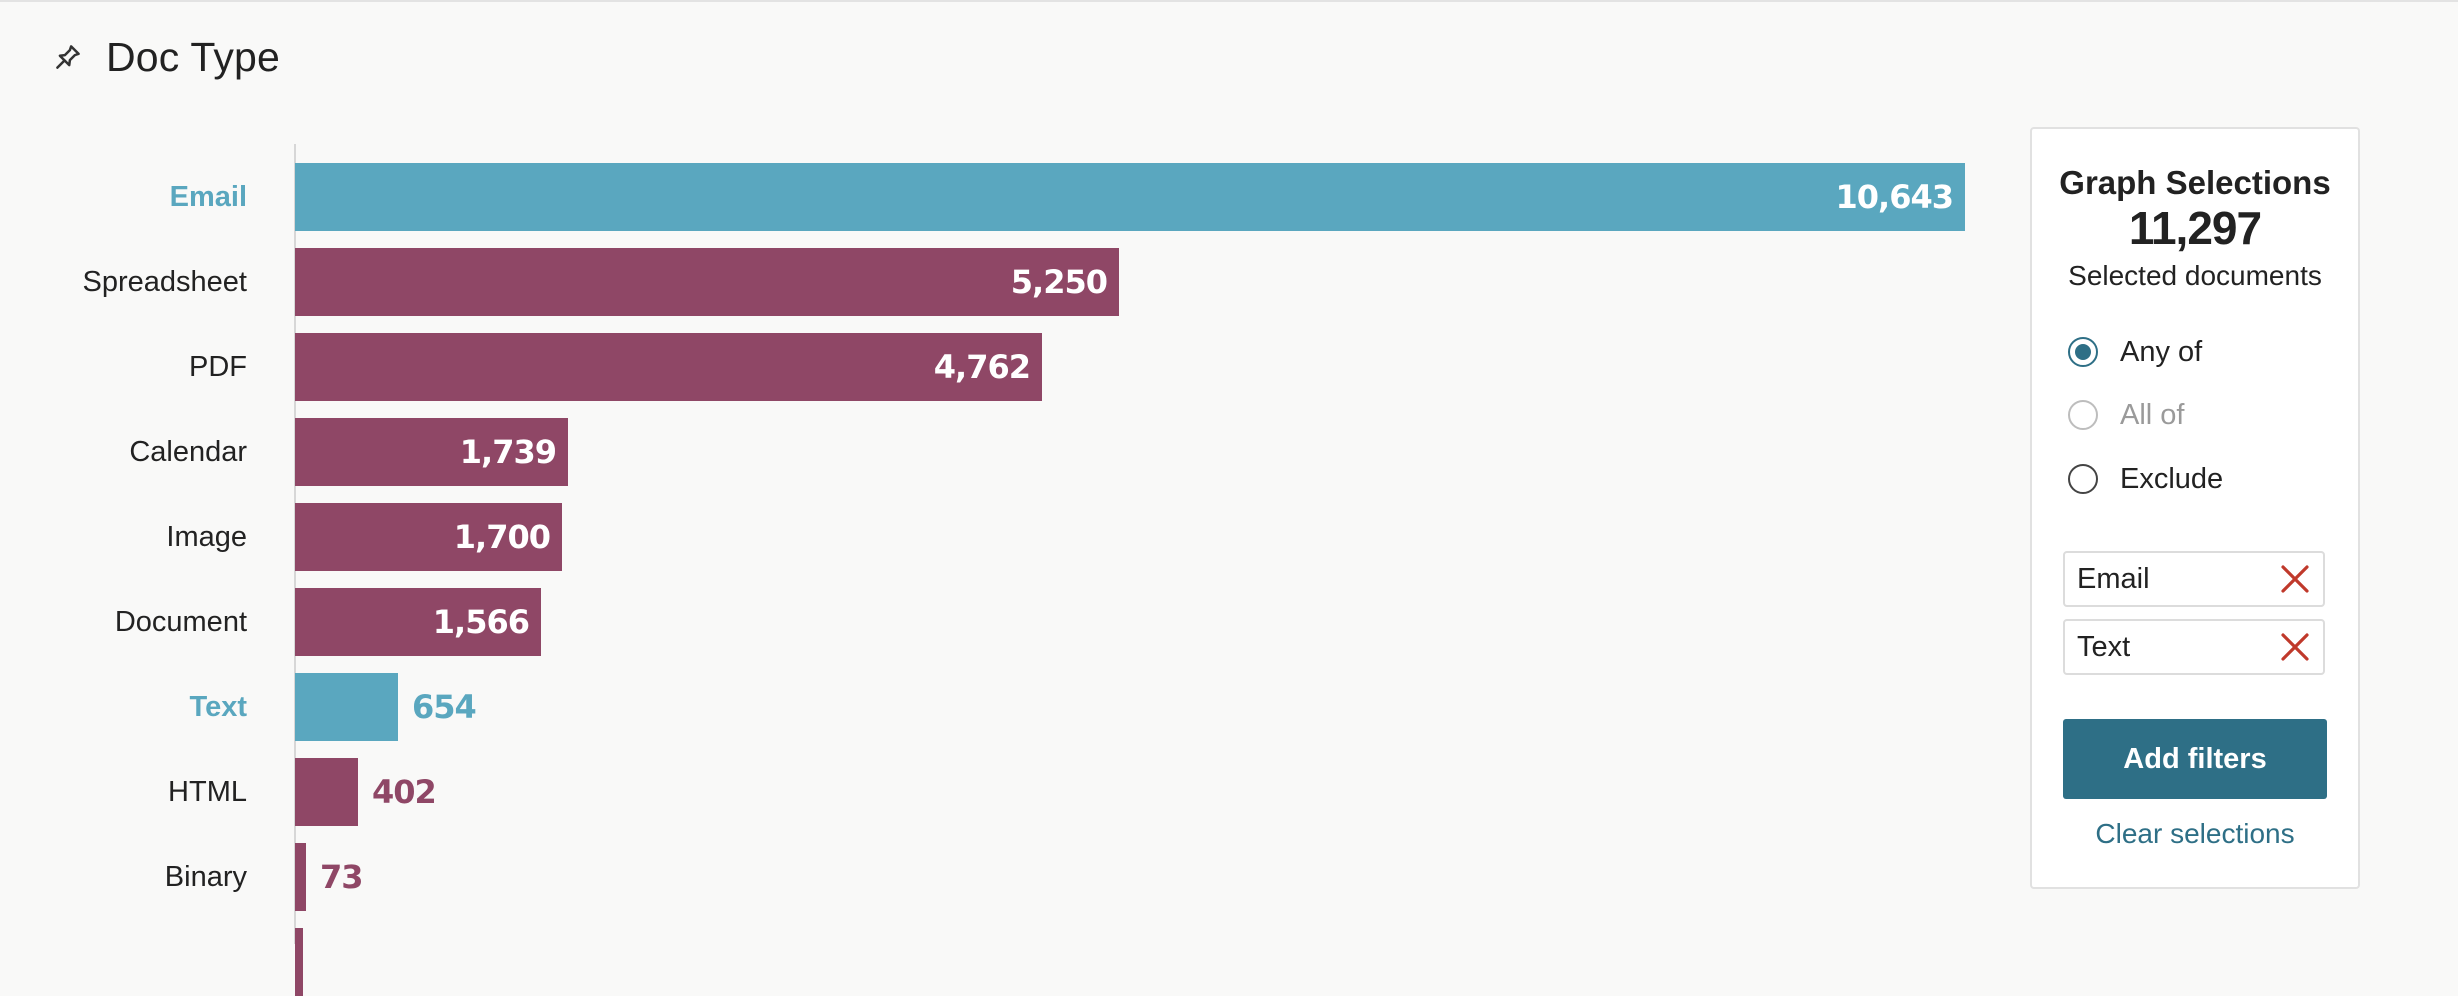  I want to click on add-filters-button: Add filters, so click(2195, 759).